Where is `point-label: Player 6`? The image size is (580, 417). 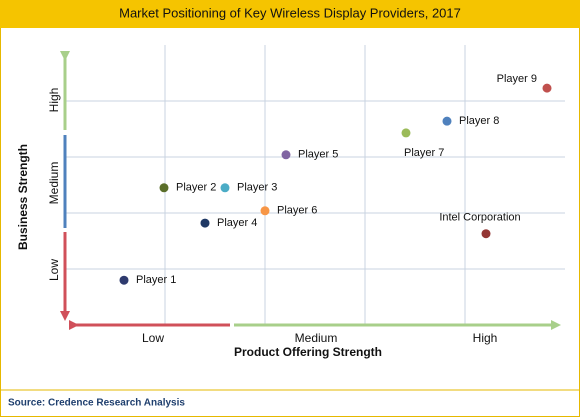 point-label: Player 6 is located at coordinates (297, 211).